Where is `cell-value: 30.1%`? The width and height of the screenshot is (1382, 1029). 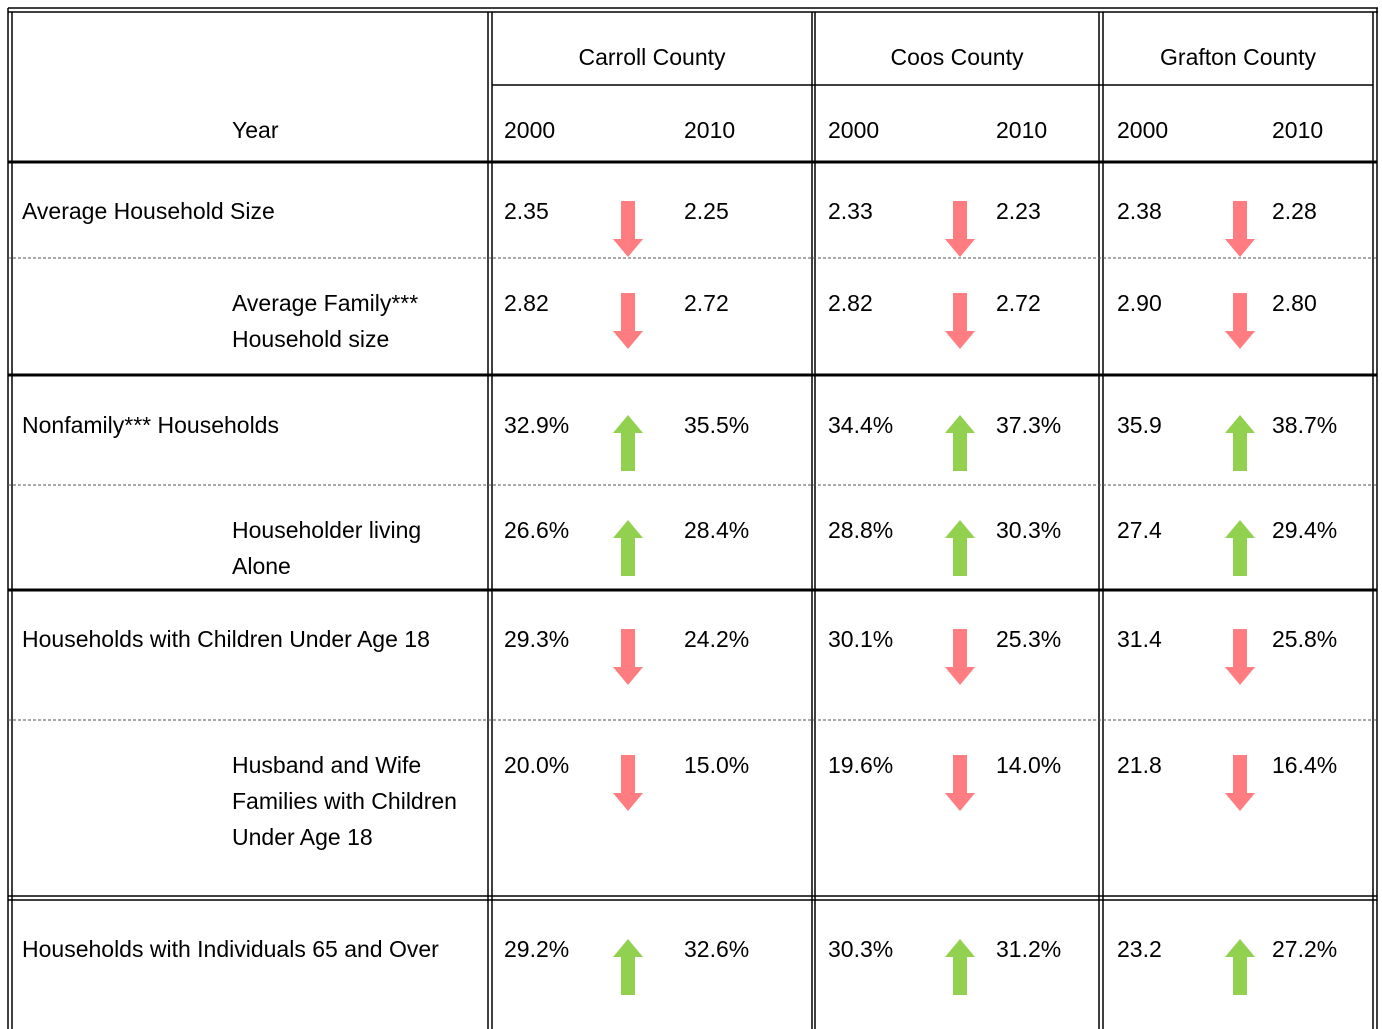 cell-value: 30.1% is located at coordinates (861, 639).